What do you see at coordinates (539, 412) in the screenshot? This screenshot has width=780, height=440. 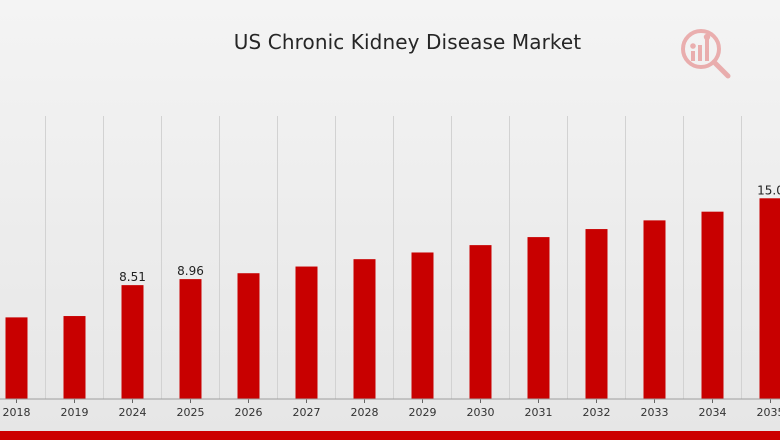 I see `x-tick-label: 2031` at bounding box center [539, 412].